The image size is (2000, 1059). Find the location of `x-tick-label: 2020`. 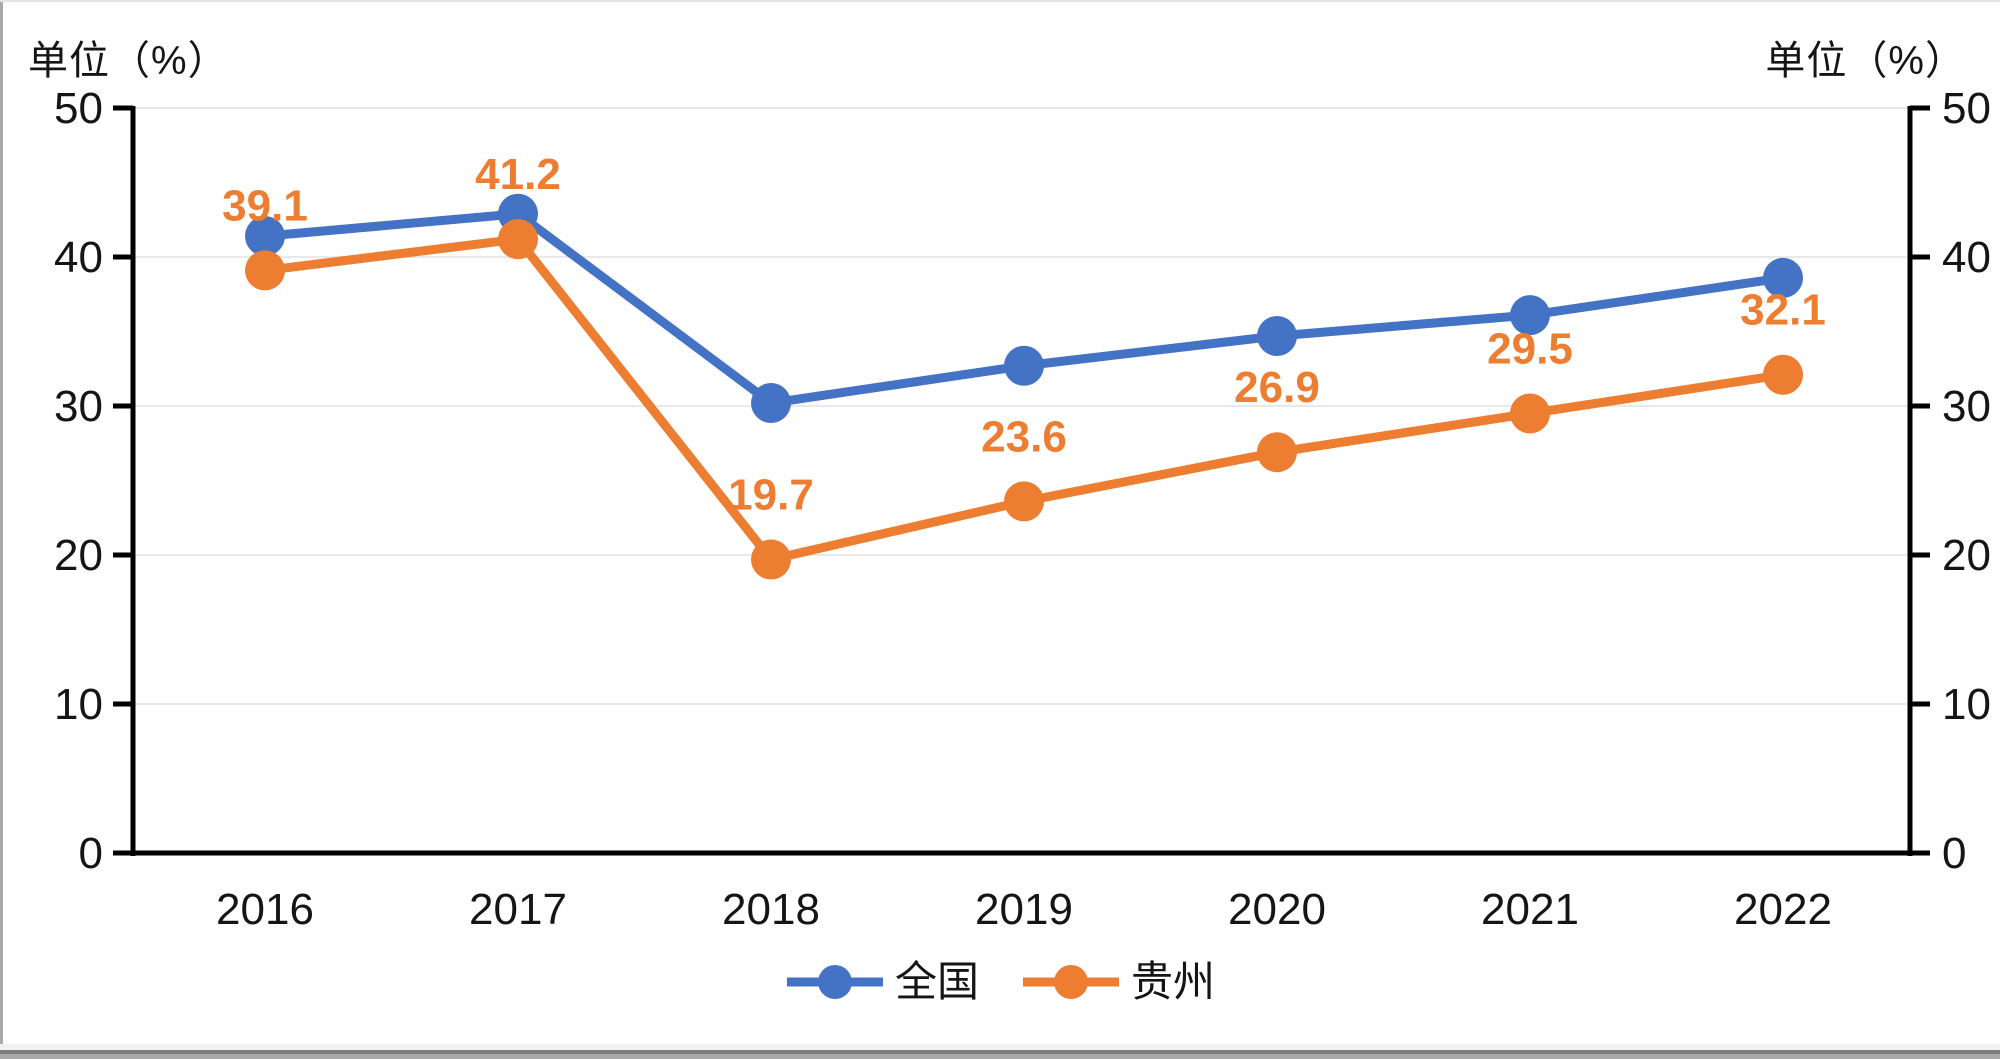

x-tick-label: 2020 is located at coordinates (1277, 909).